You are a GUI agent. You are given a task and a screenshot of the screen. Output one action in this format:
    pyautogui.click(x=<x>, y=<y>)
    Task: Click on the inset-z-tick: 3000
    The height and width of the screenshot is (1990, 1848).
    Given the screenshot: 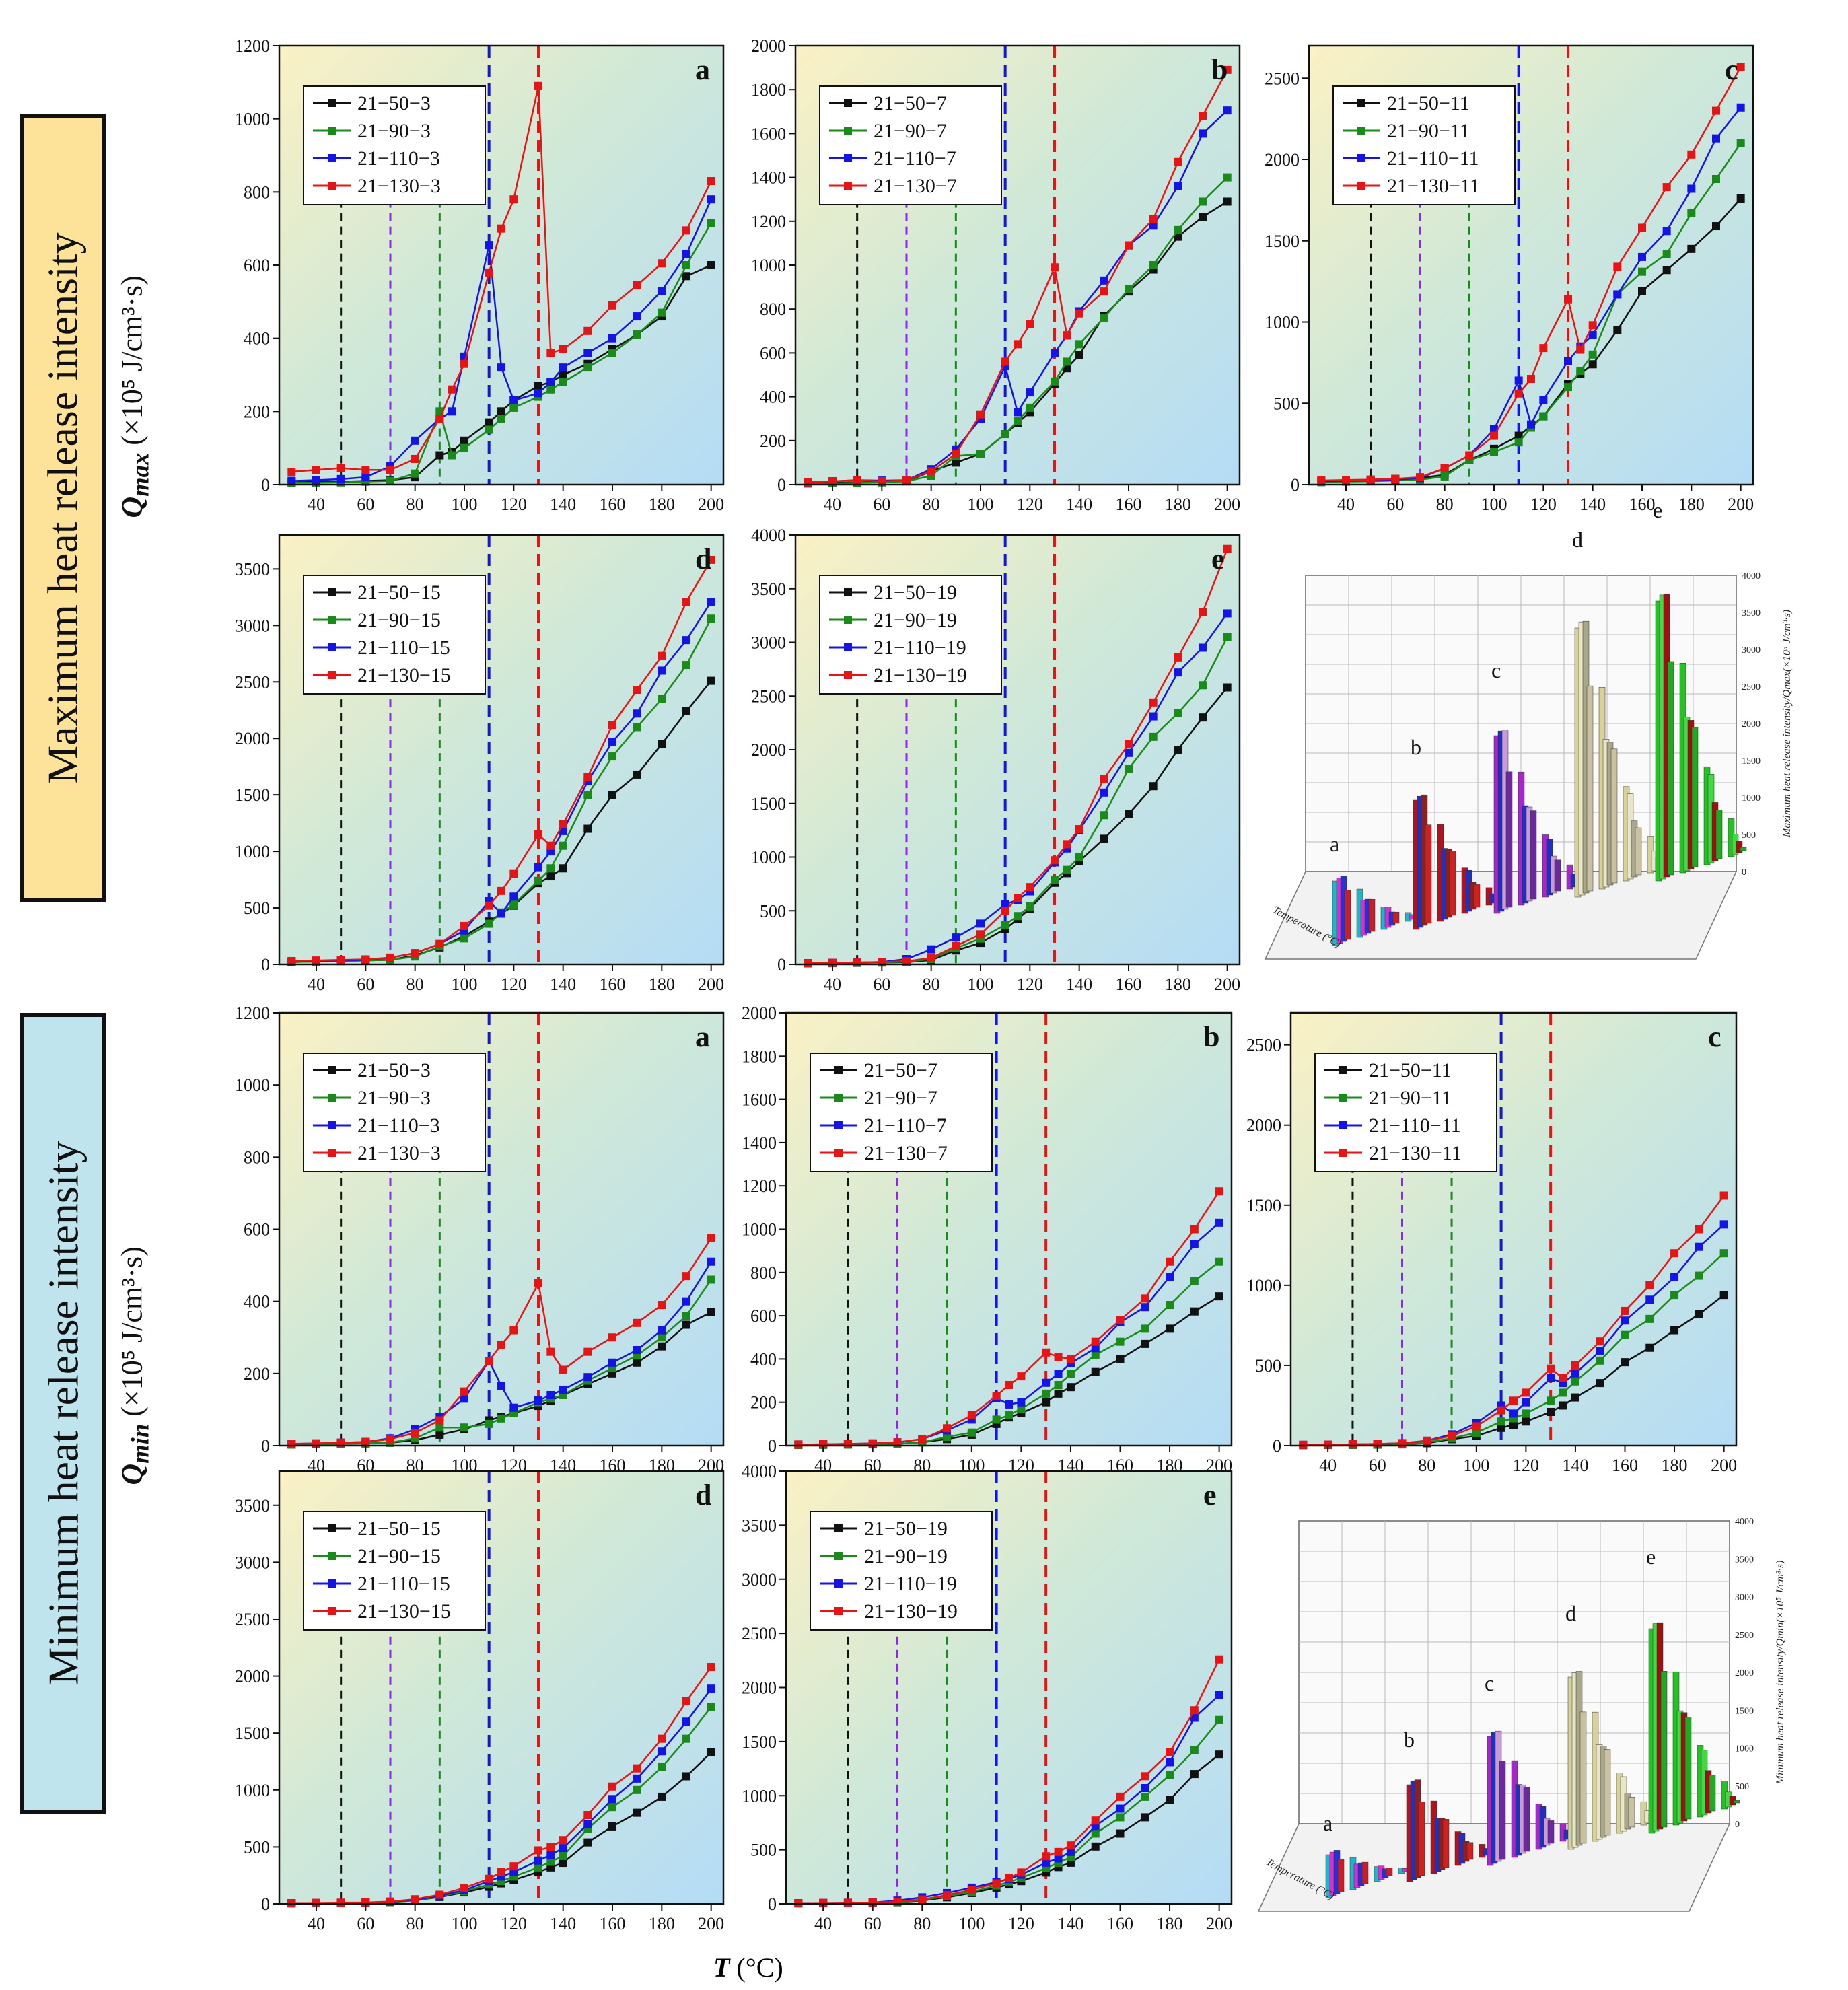 What is the action you would take?
    pyautogui.click(x=1751, y=650)
    